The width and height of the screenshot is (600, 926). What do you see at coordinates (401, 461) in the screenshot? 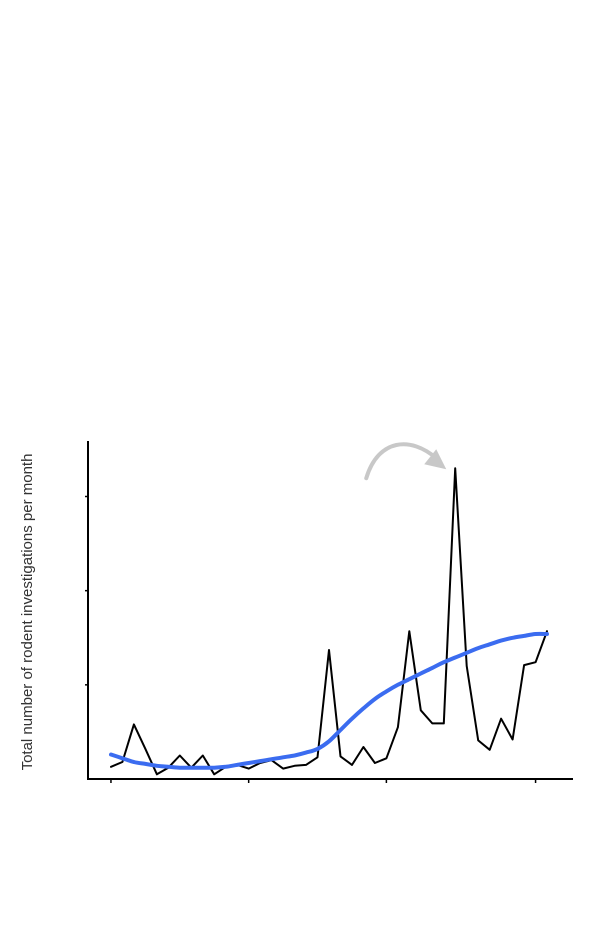
I see `annotation-arrow-curve` at bounding box center [401, 461].